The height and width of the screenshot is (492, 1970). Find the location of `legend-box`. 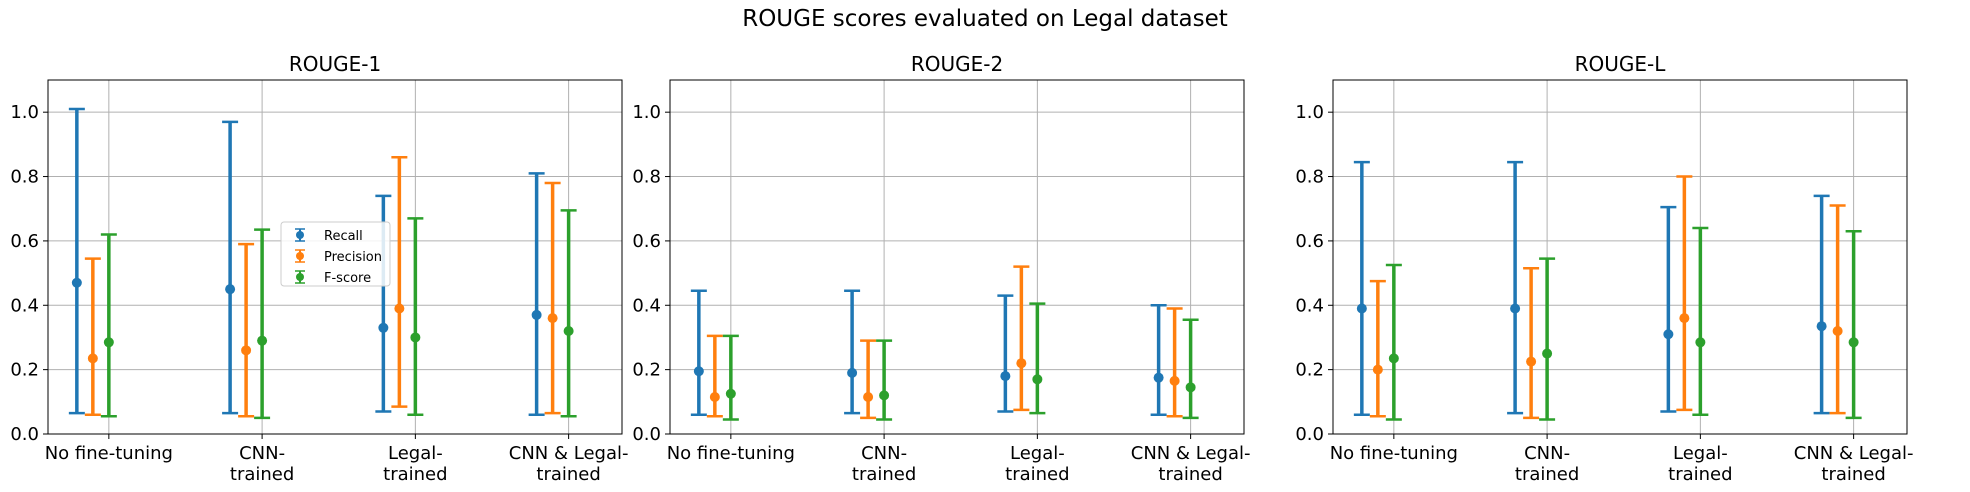

legend-box is located at coordinates (335, 254).